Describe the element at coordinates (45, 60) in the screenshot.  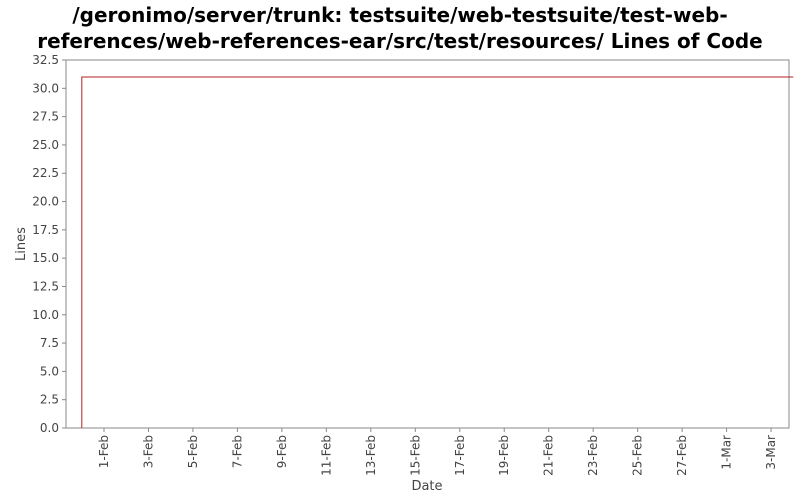
I see `y-tick-label: 32.5` at that location.